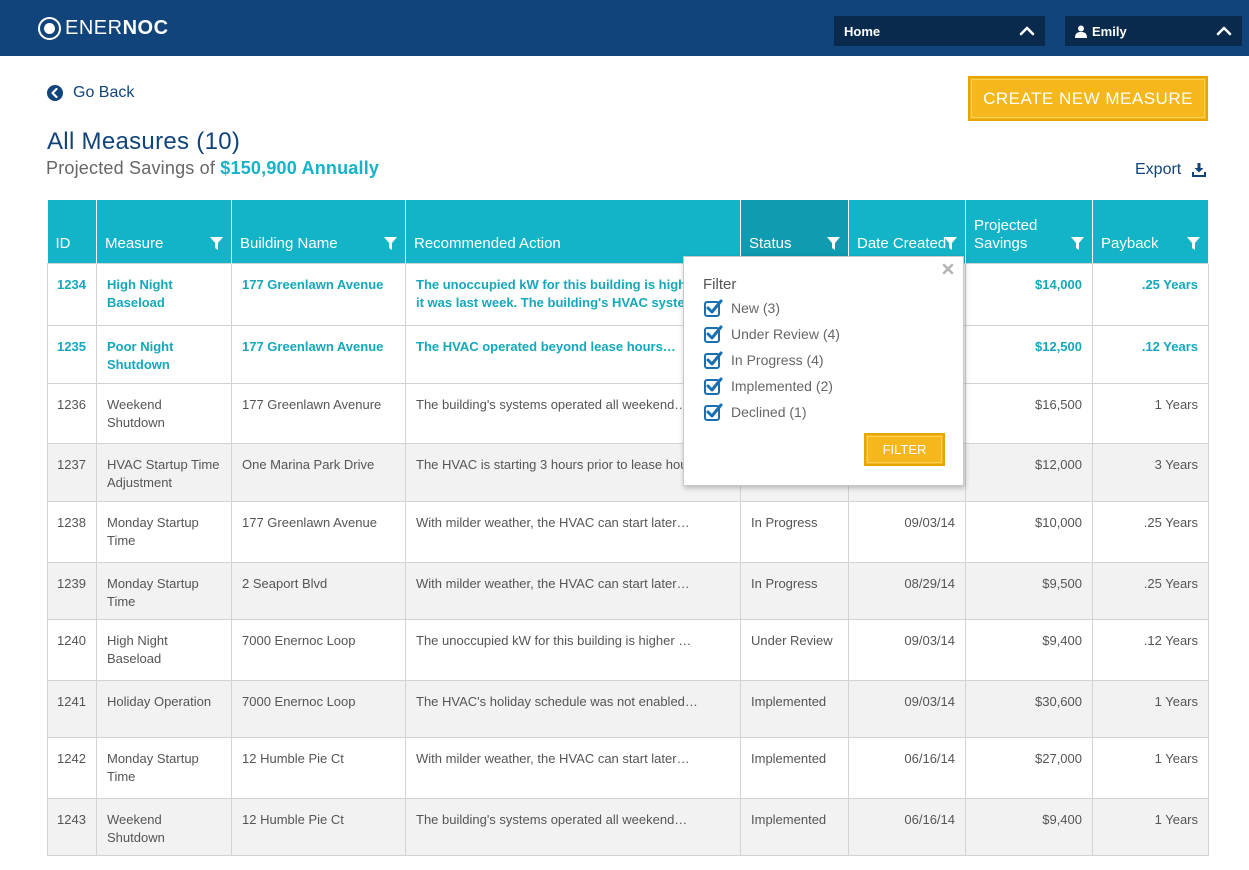  What do you see at coordinates (117, 27) in the screenshot?
I see `logo-text: ENERNOC` at bounding box center [117, 27].